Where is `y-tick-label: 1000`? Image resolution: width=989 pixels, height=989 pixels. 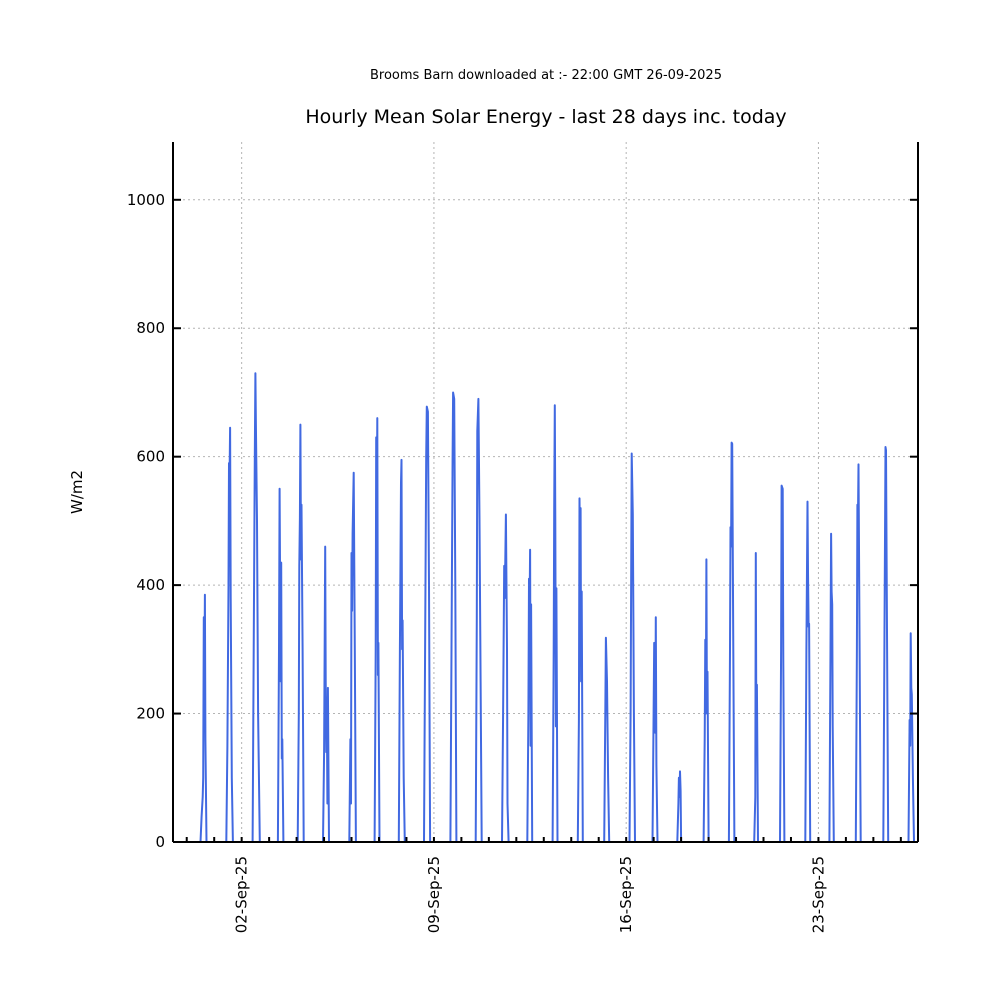
y-tick-label: 1000 is located at coordinates (146, 200).